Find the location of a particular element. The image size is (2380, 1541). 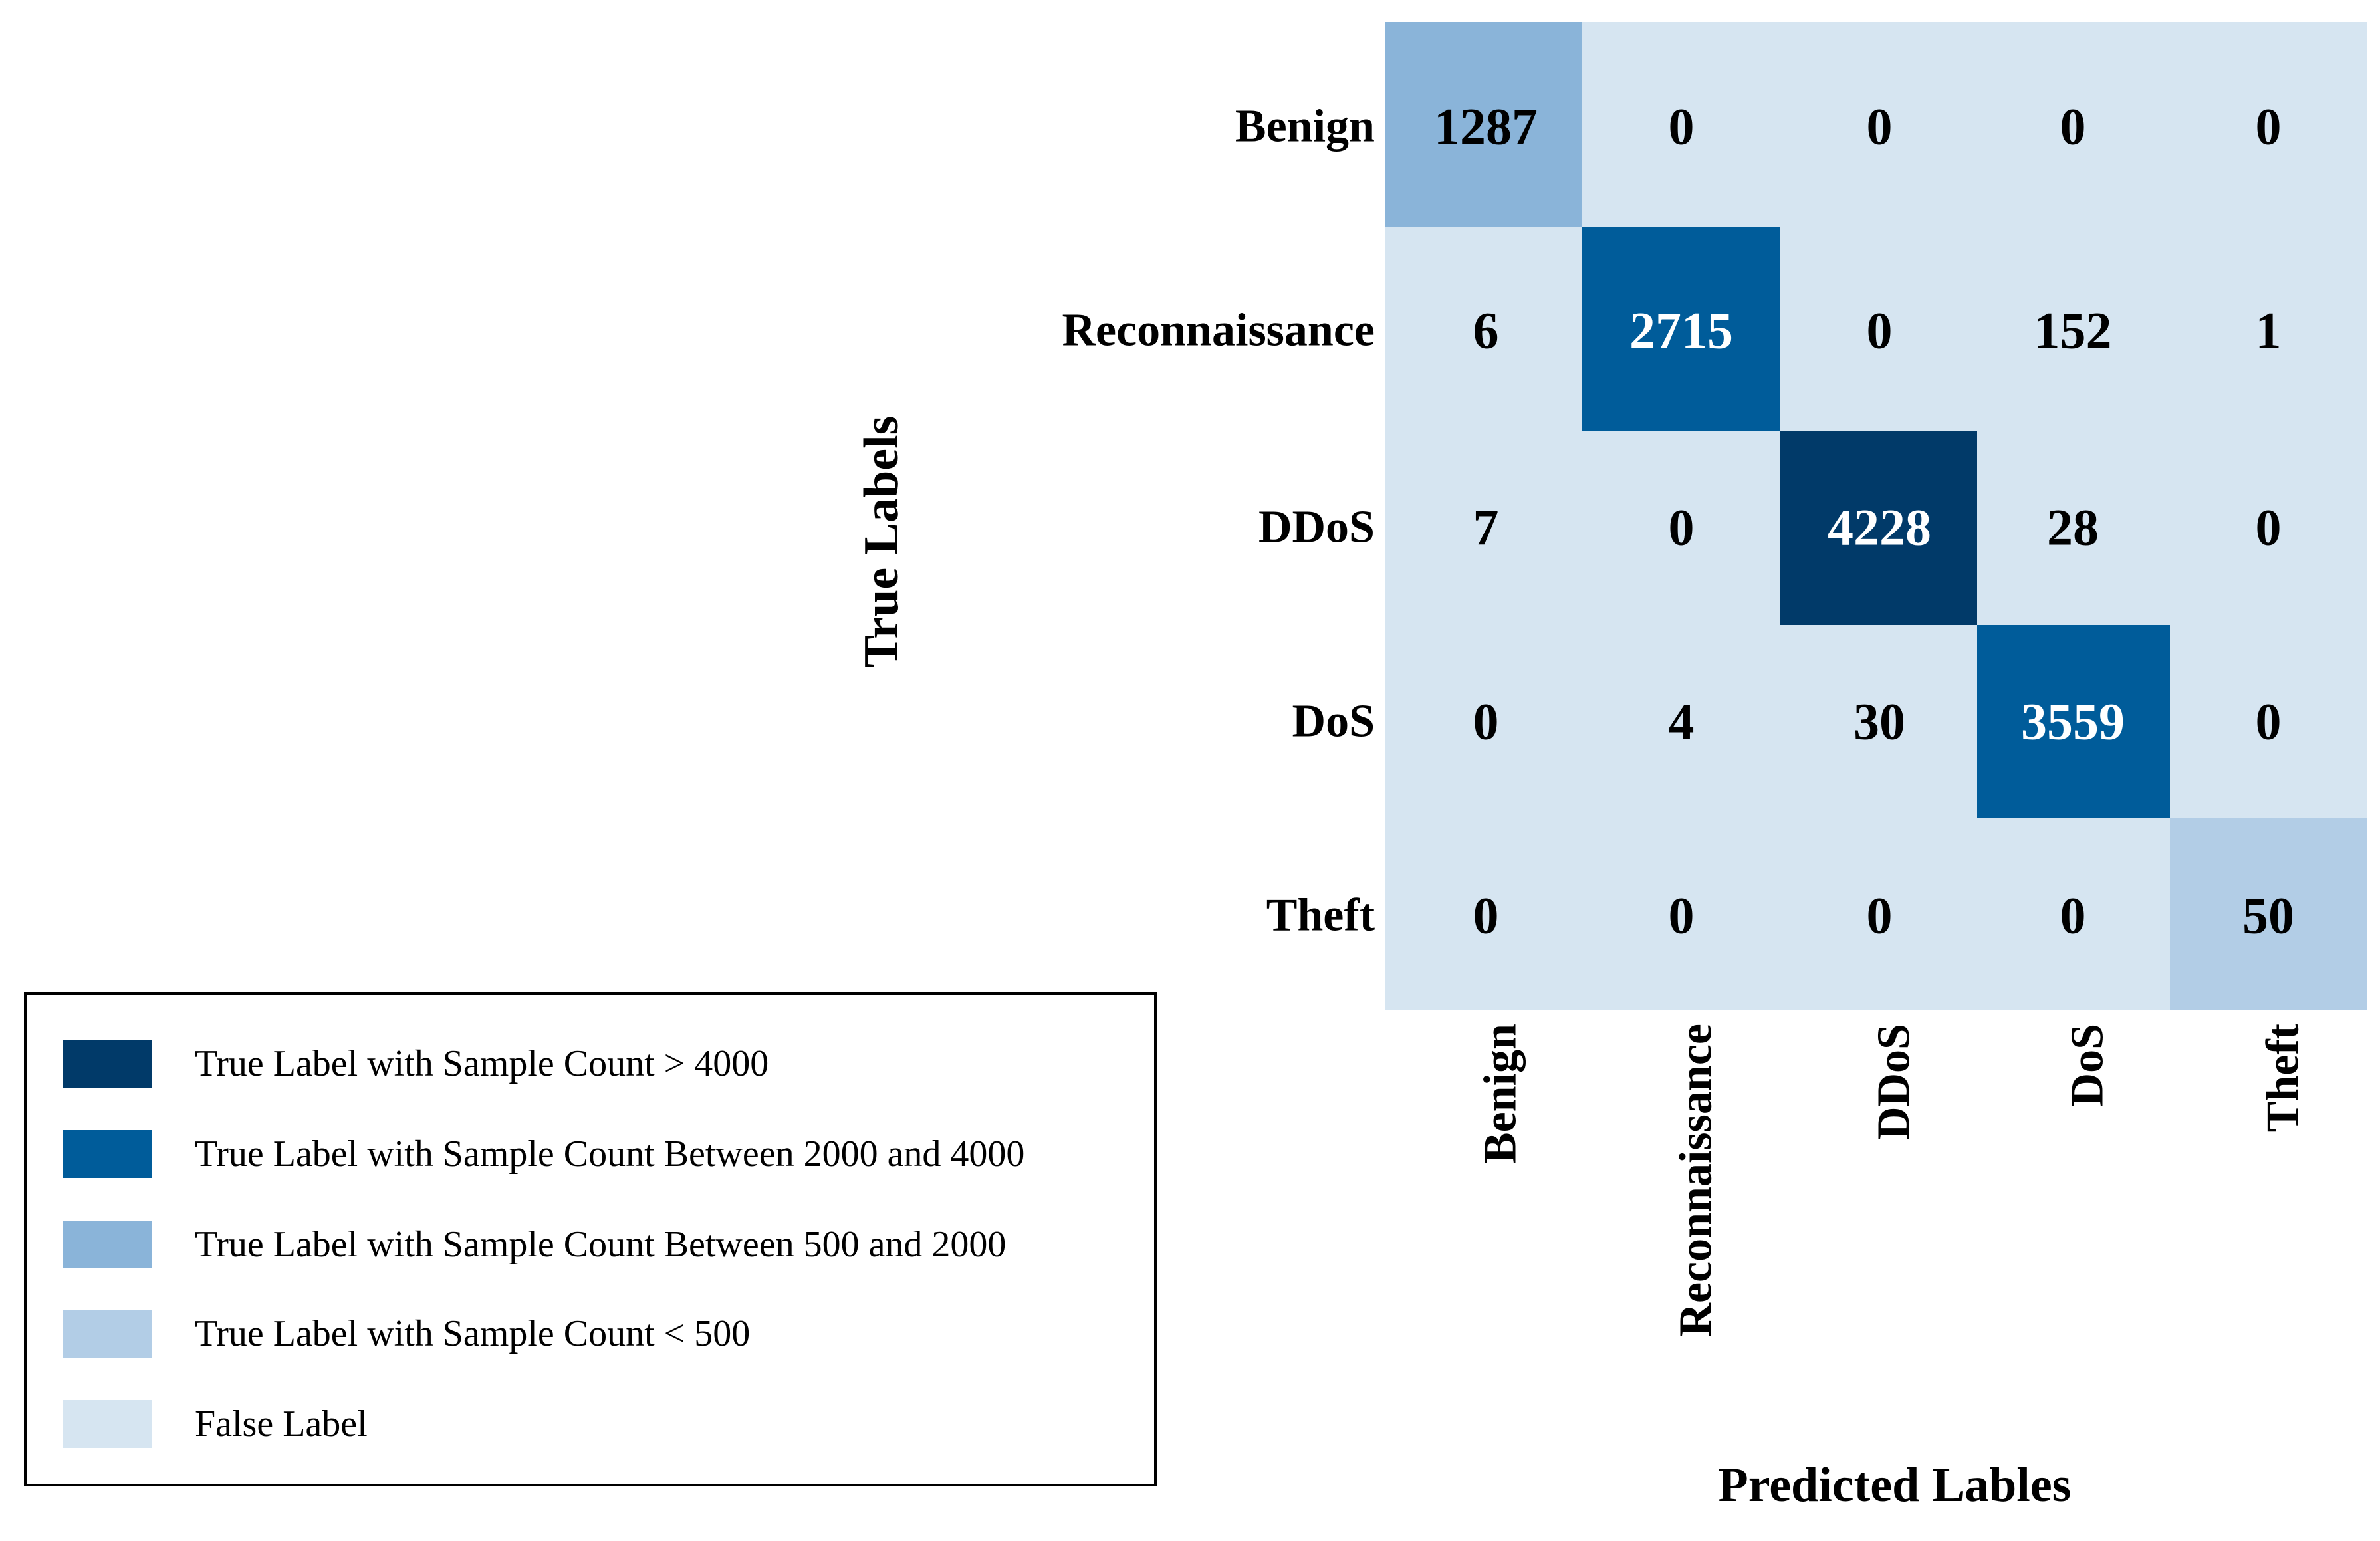

x-tick-label-theft: Theft is located at coordinates (2283, 1078).